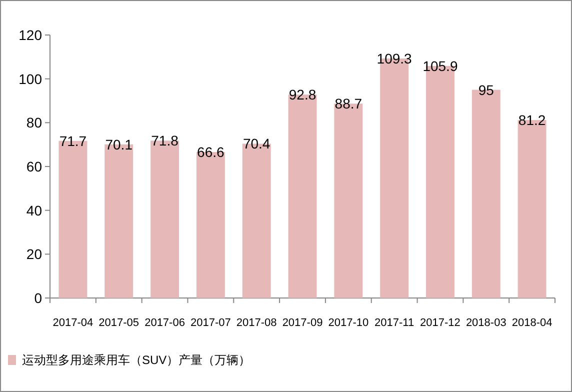  Describe the element at coordinates (532, 323) in the screenshot. I see `x-tick: 2018-04` at that location.